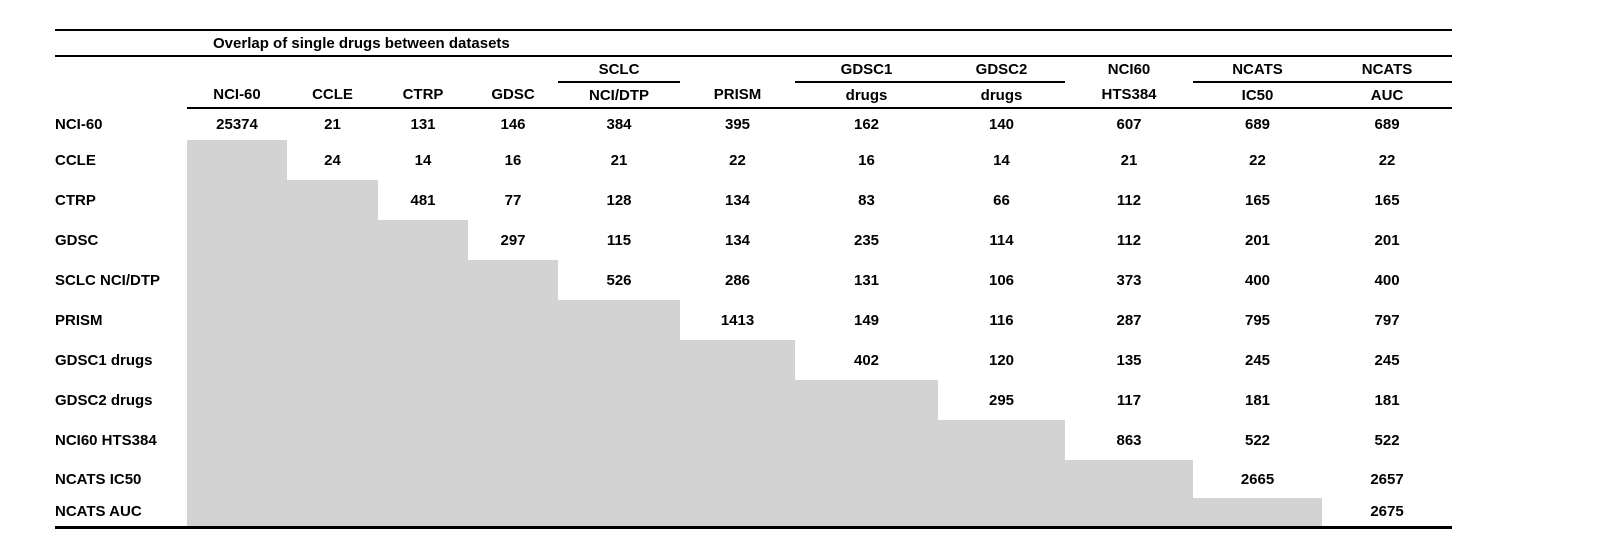 The height and width of the screenshot is (559, 1616). Describe the element at coordinates (1387, 479) in the screenshot. I see `matrix-cell: 2657` at that location.